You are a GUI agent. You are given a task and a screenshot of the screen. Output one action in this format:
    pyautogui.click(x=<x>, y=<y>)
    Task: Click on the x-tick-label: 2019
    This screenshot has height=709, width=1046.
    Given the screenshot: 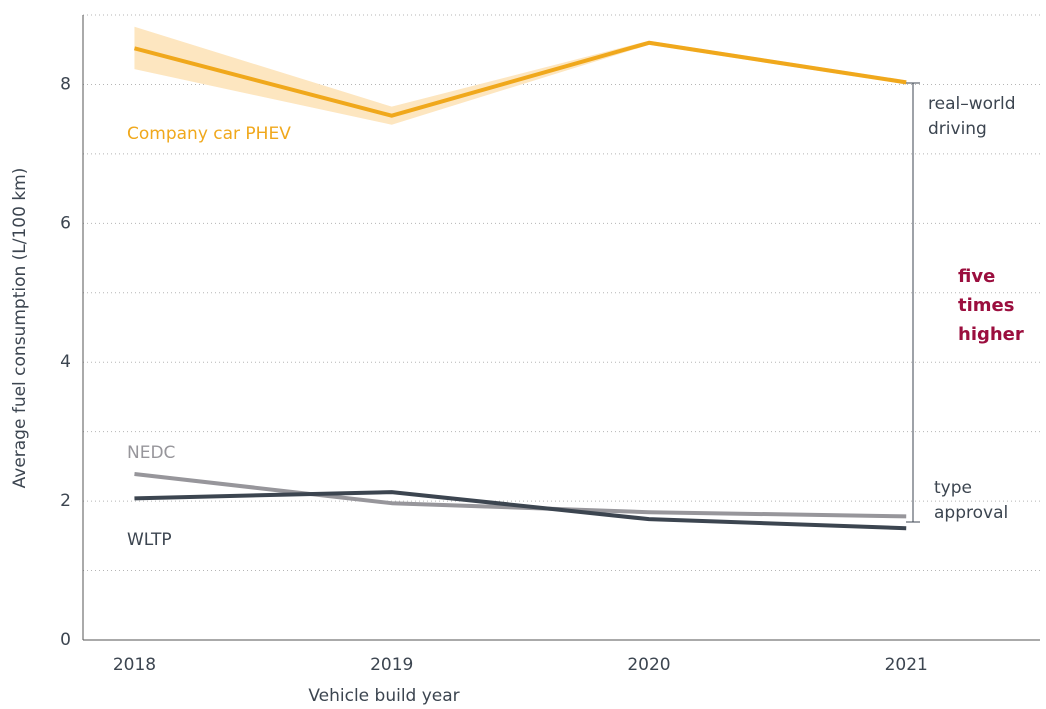 What is the action you would take?
    pyautogui.click(x=391, y=665)
    